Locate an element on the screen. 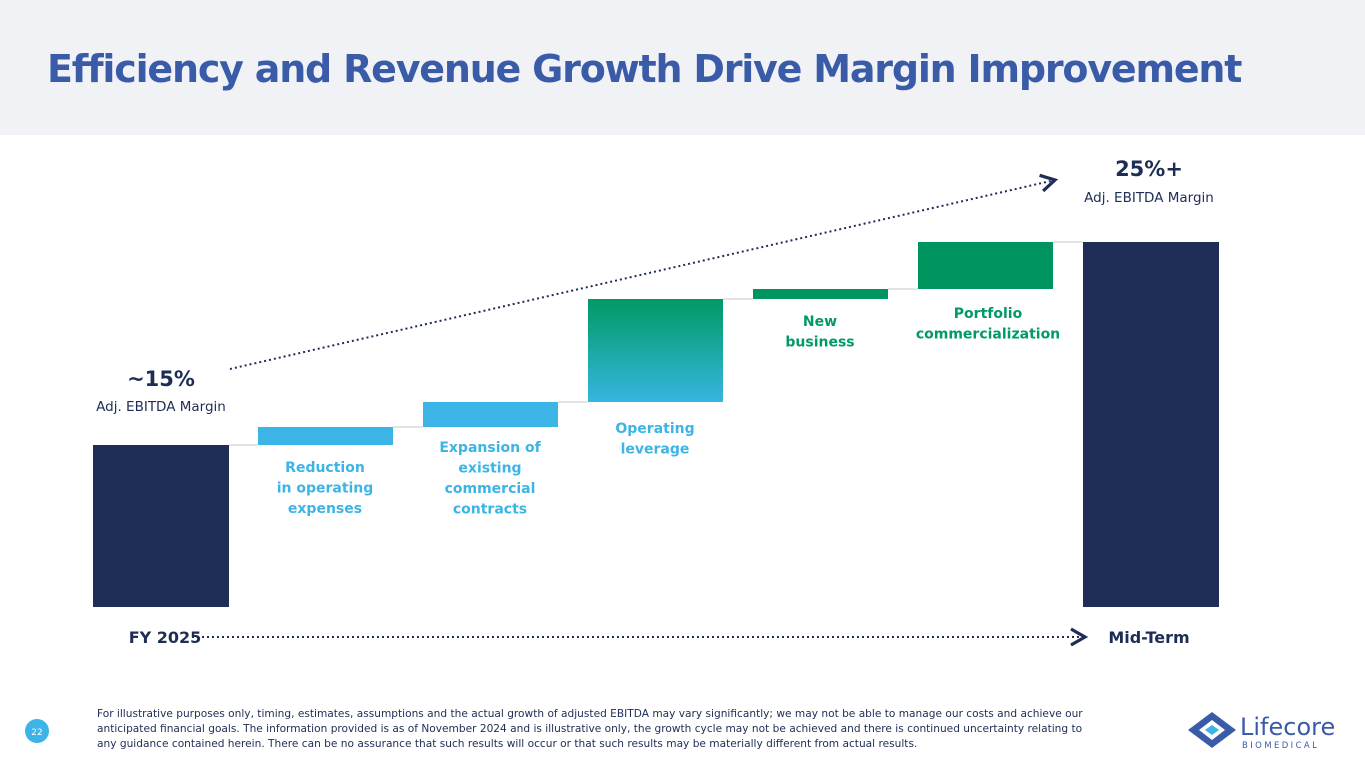  step-label: Operating leverage is located at coordinates (654, 439).